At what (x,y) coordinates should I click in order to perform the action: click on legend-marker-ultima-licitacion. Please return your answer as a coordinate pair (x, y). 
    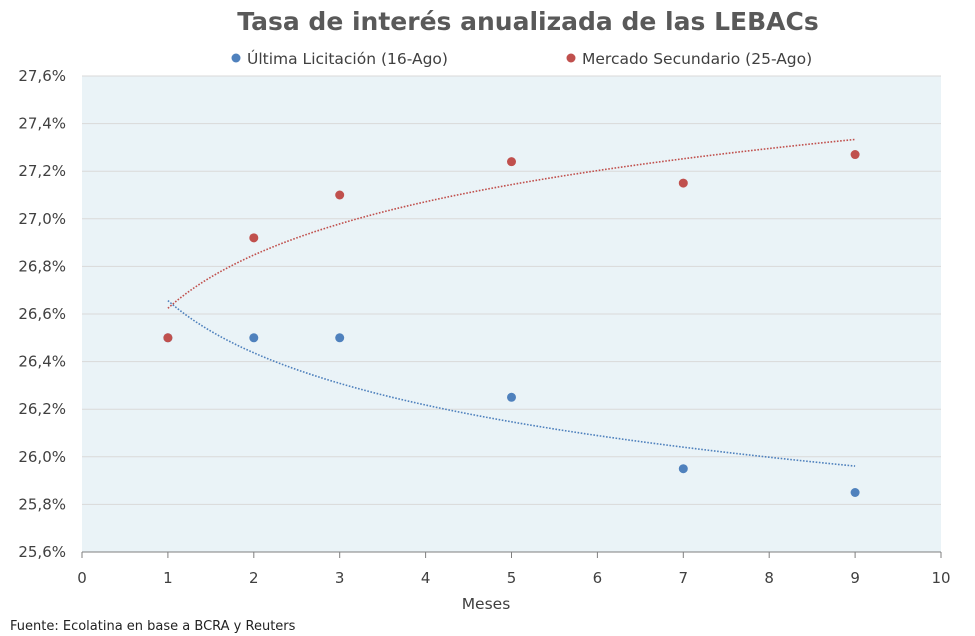
    Looking at the image, I should click on (236, 58).